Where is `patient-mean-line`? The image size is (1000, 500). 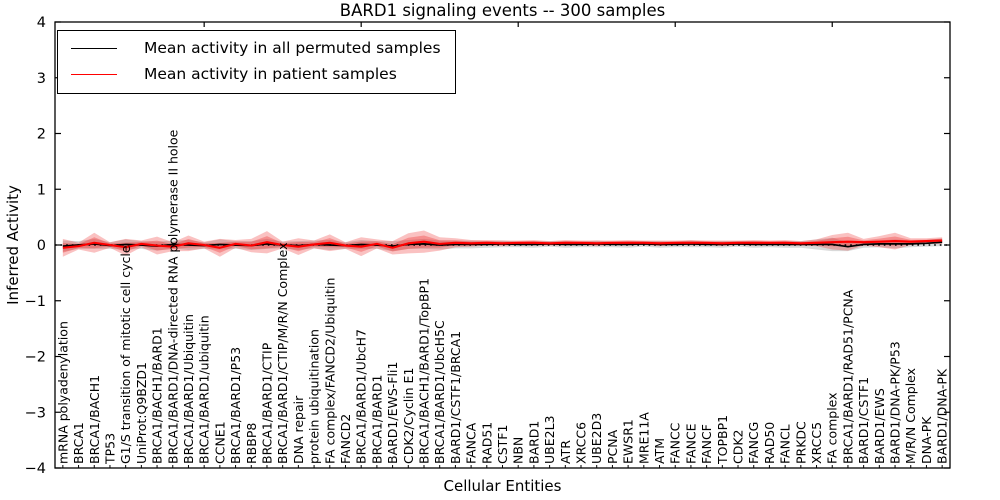 patient-mean-line is located at coordinates (502, 244).